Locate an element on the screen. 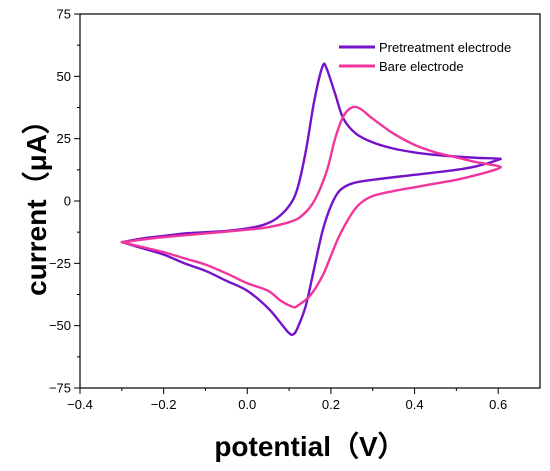 This screenshot has width=550, height=471. legend-label-pretreatment: Pretreatment electrode is located at coordinates (445, 47).